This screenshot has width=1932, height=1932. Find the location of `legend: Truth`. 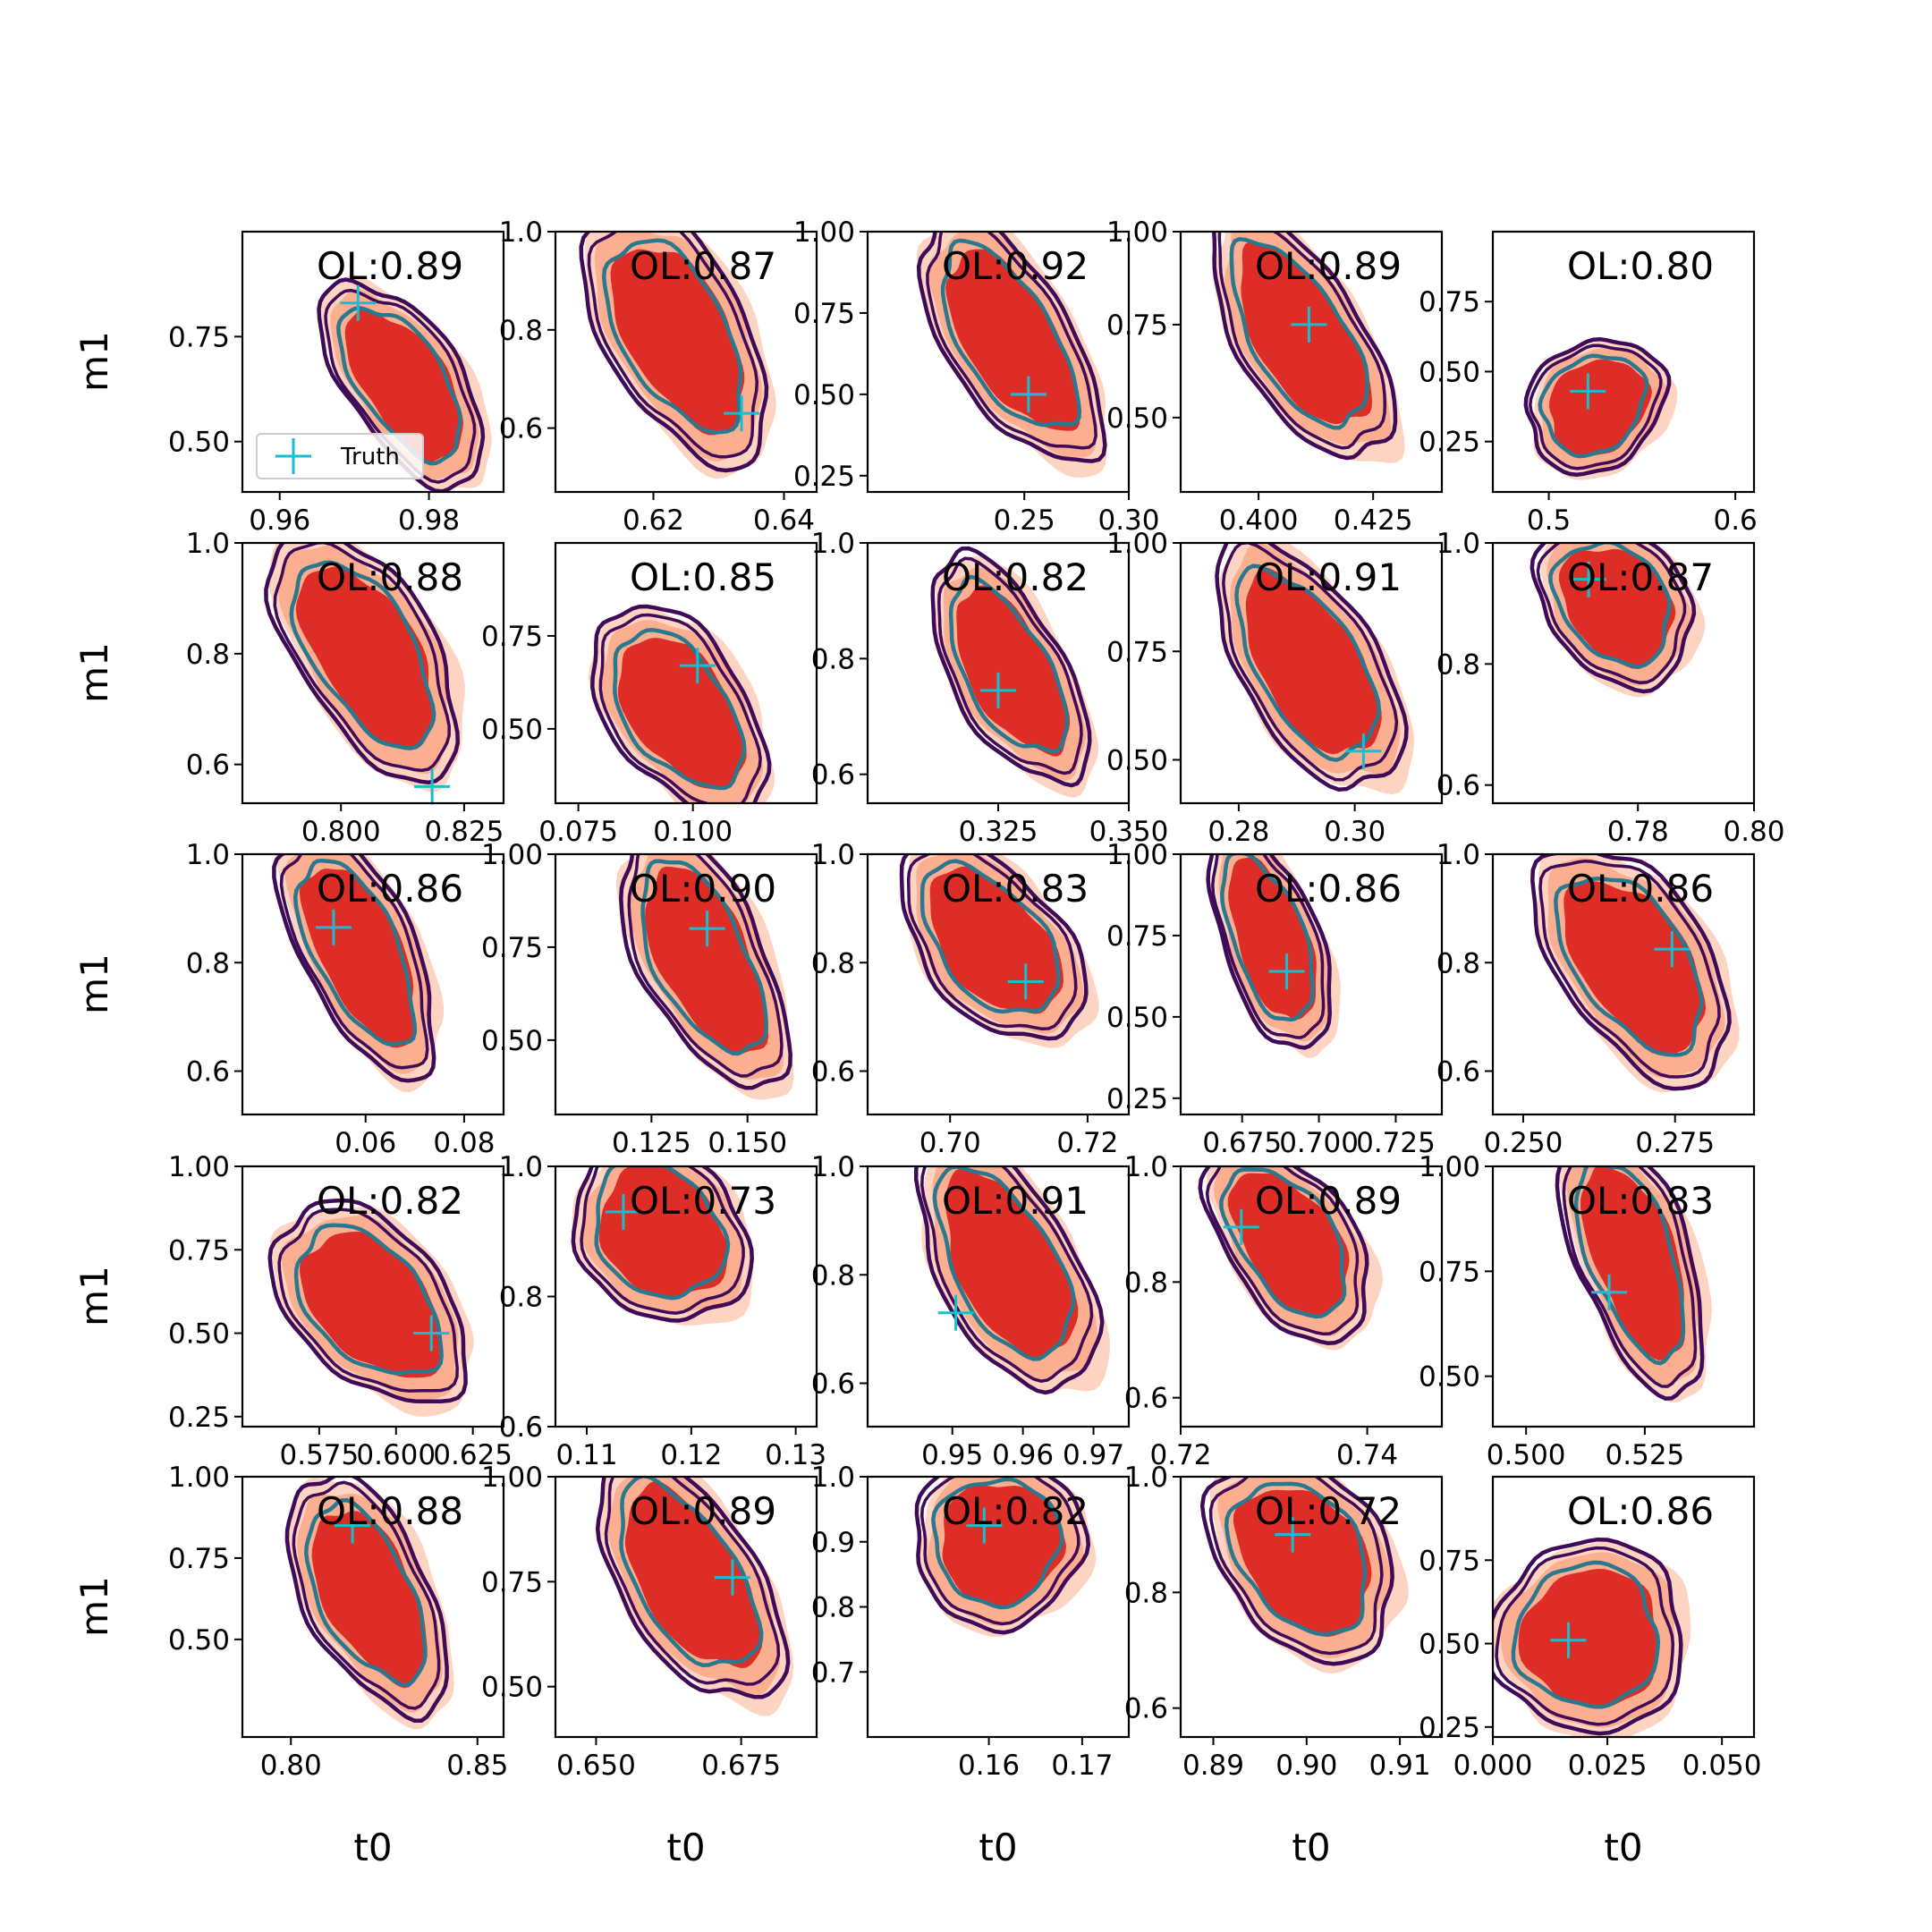

legend: Truth is located at coordinates (340, 456).